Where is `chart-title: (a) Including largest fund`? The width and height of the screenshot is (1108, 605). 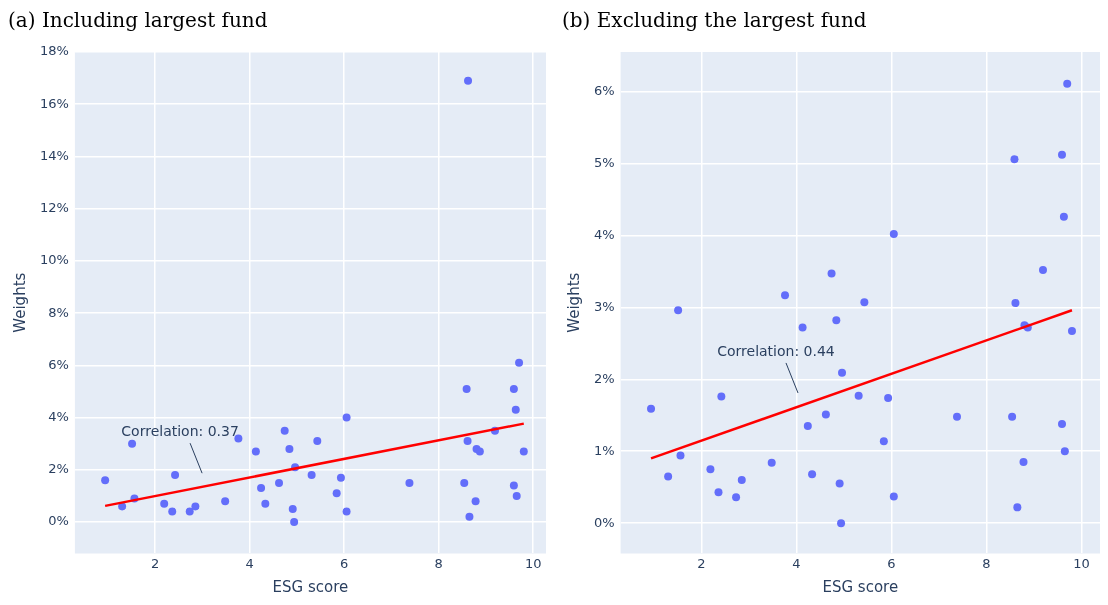 chart-title: (a) Including largest fund is located at coordinates (138, 20).